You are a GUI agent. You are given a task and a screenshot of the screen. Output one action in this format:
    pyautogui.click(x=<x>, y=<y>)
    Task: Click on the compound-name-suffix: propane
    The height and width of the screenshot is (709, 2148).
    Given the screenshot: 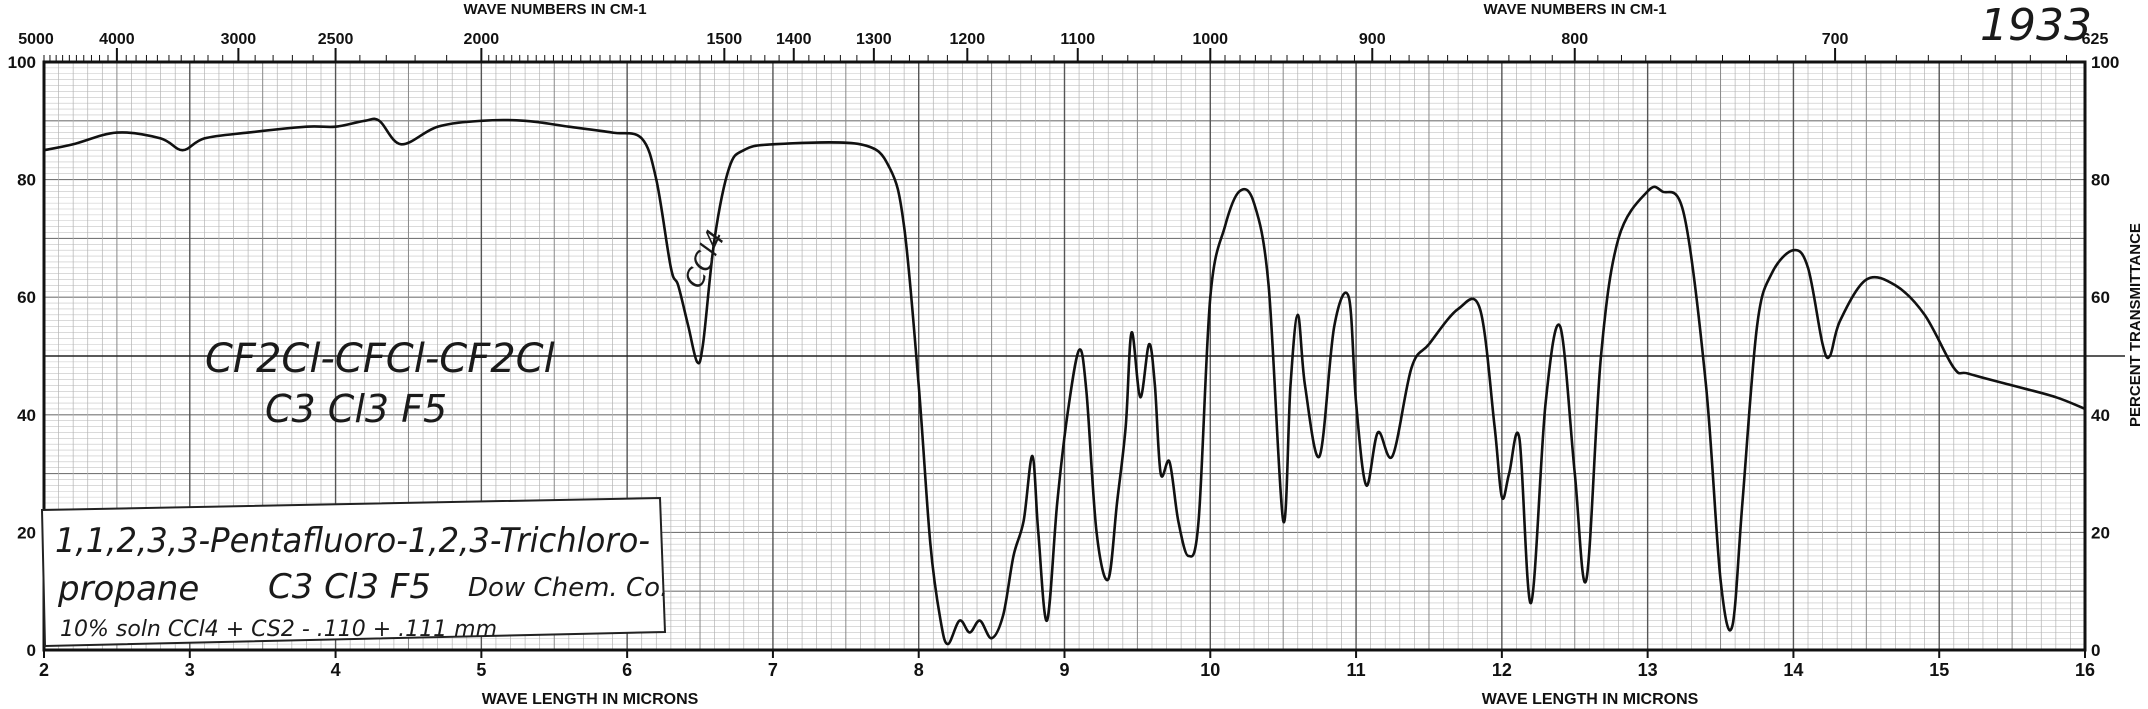 What is the action you would take?
    pyautogui.click(x=128, y=589)
    